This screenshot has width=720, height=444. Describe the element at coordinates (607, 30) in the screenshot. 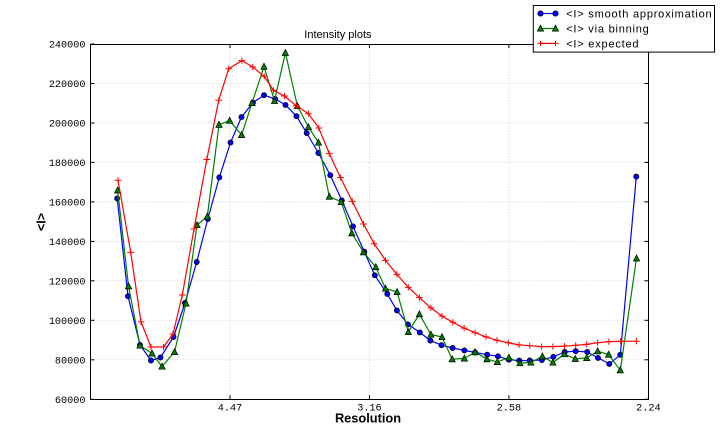

I see `svg-text: <I> via binning` at that location.